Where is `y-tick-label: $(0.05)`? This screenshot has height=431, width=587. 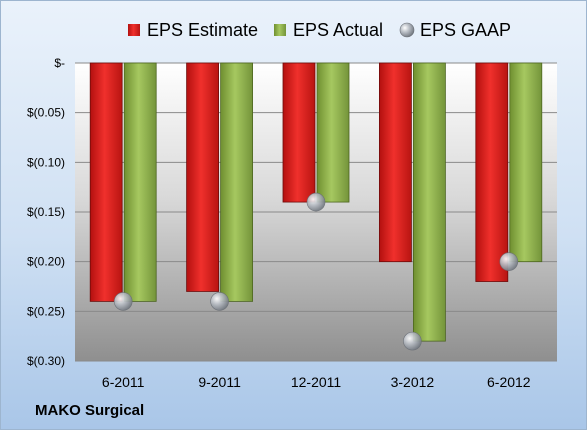
y-tick-label: $(0.05) is located at coordinates (46, 113).